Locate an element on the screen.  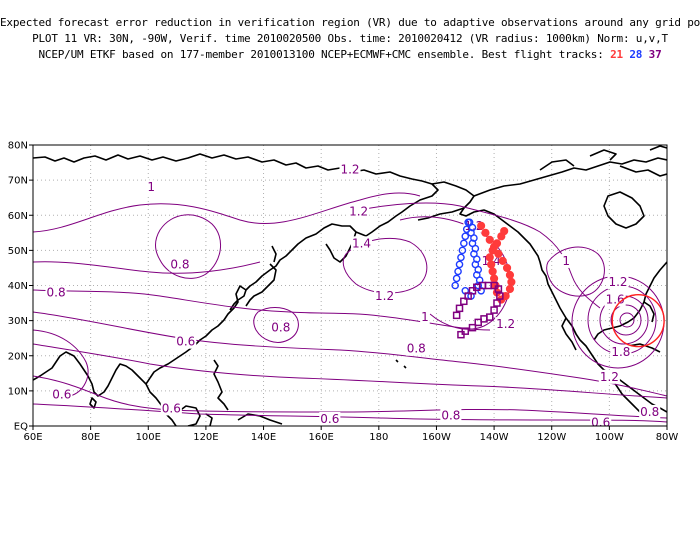
verification-region-circle is located at coordinates (638, 320).